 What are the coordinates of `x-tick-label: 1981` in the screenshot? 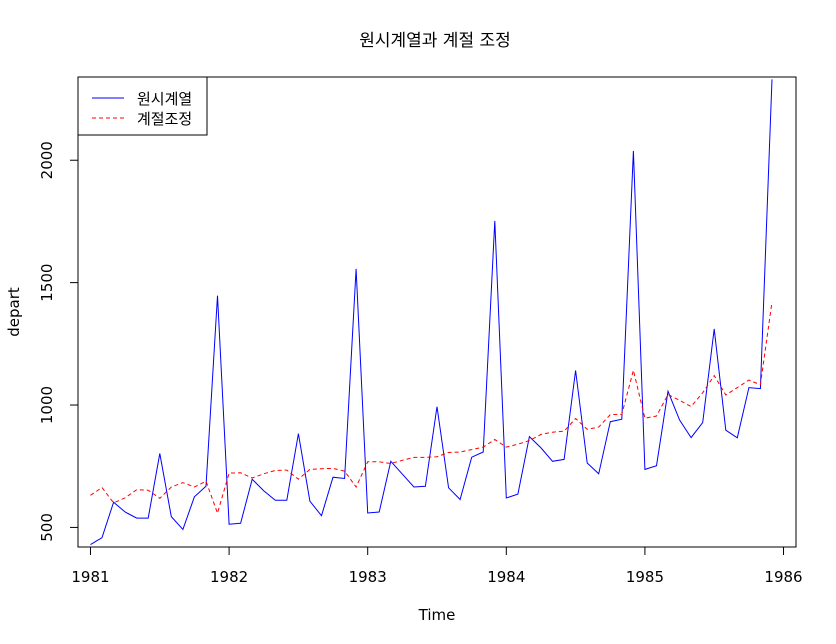 It's located at (90, 577).